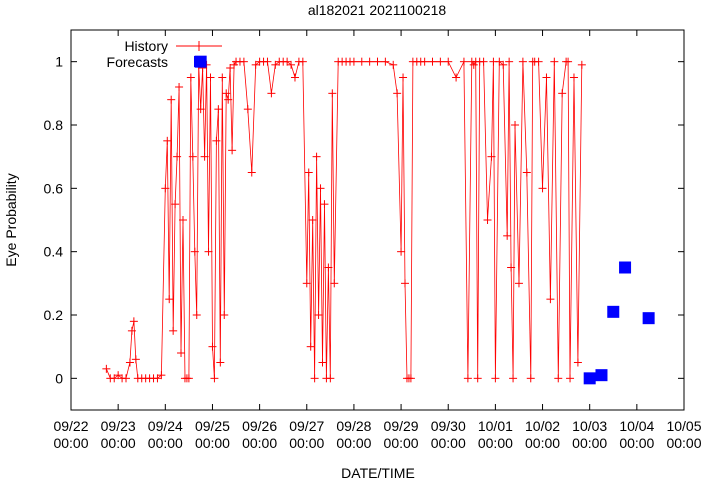  What do you see at coordinates (401, 426) in the screenshot?
I see `x-tick-label-date: 09/29` at bounding box center [401, 426].